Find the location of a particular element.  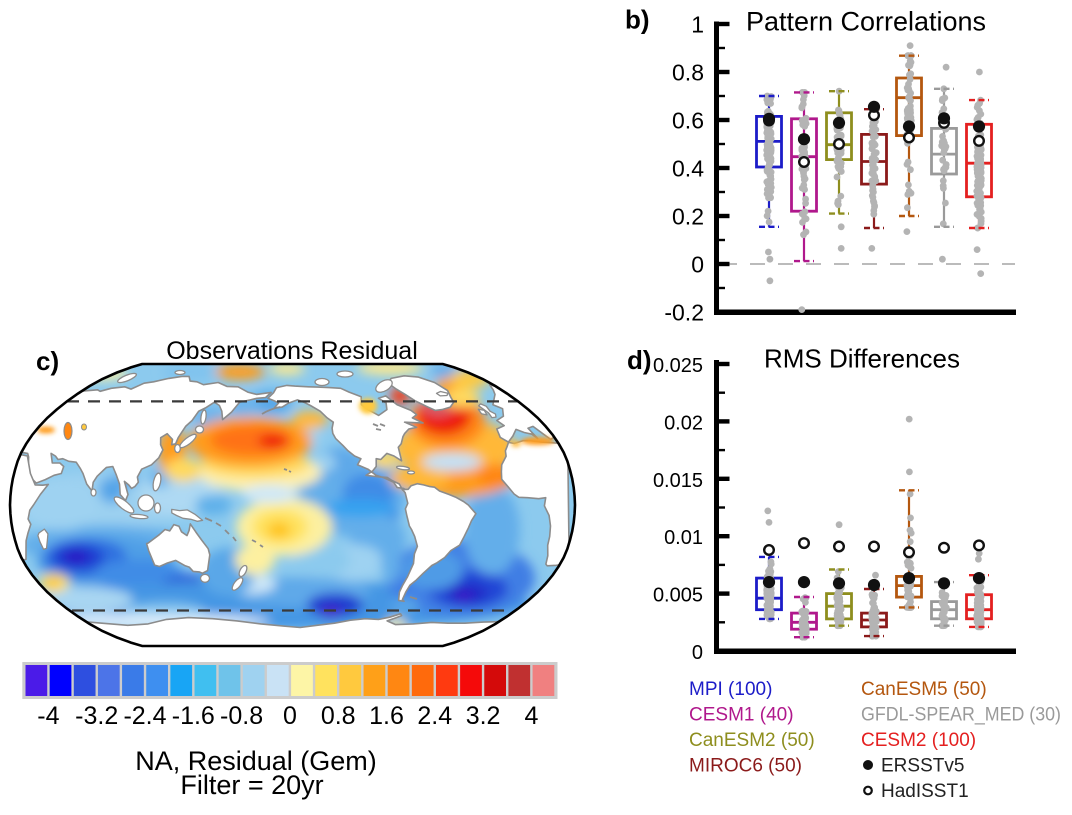

svg-text: c) is located at coordinates (47, 361).